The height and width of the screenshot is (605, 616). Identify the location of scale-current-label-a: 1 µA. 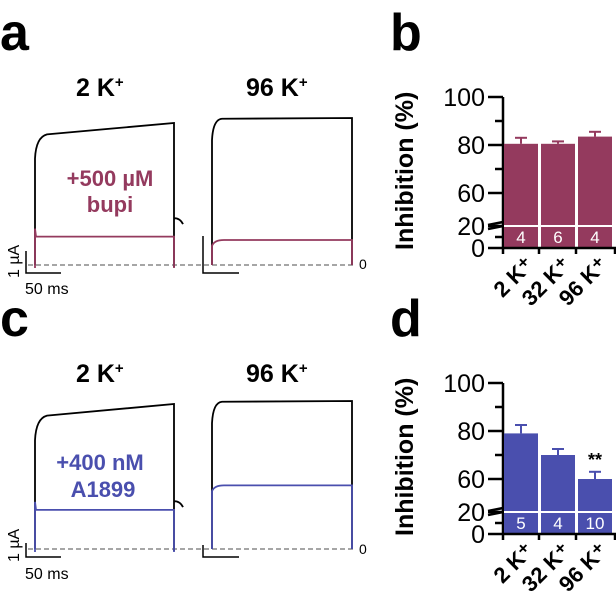
(14, 261).